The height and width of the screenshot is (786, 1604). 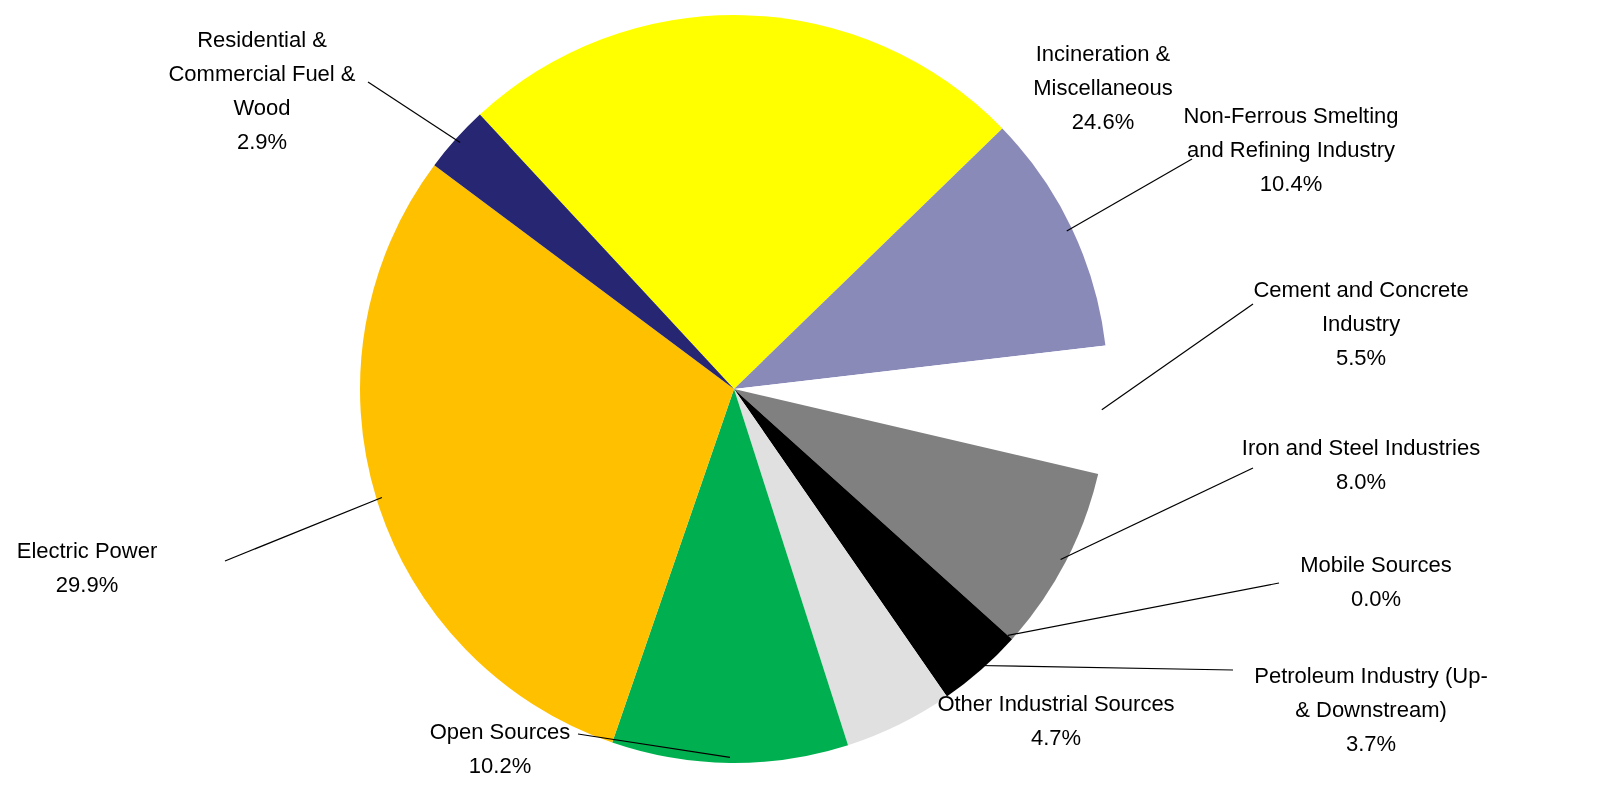 What do you see at coordinates (1361, 307) in the screenshot?
I see `slice-label: Cement and Concrete Industry` at bounding box center [1361, 307].